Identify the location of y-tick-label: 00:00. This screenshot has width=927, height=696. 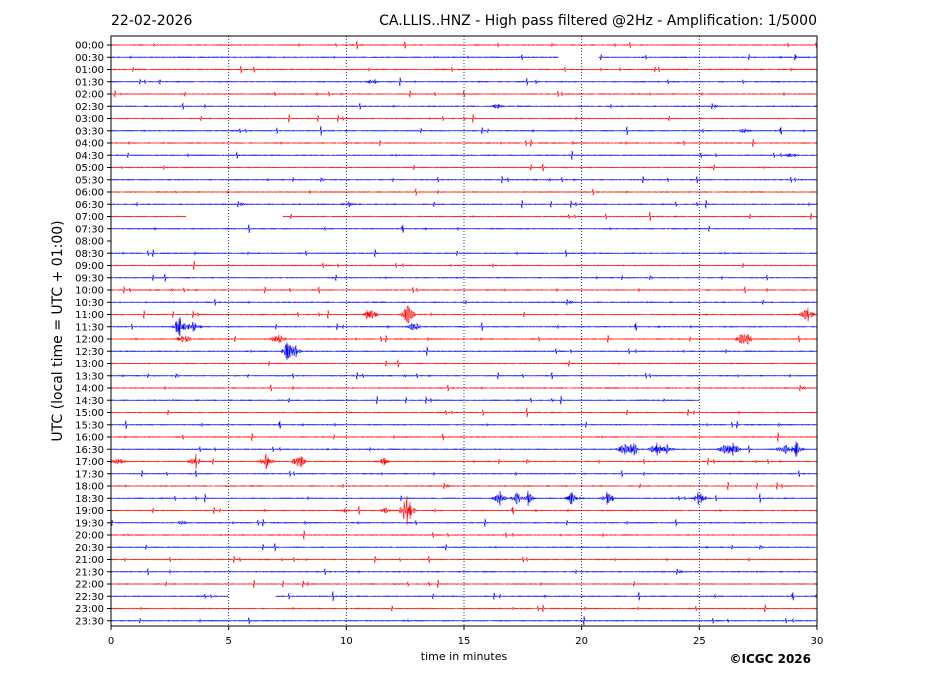
(89, 46).